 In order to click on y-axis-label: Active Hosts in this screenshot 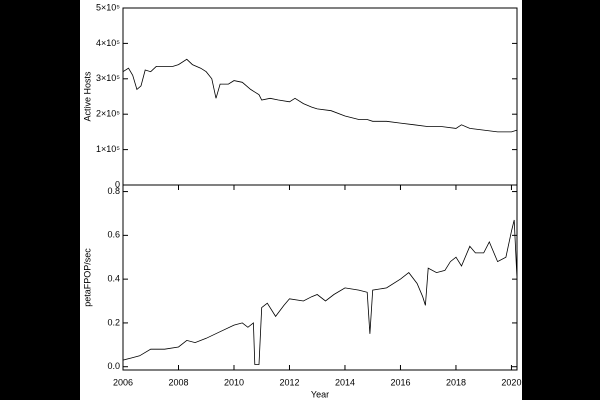, I will do `click(87, 96)`.